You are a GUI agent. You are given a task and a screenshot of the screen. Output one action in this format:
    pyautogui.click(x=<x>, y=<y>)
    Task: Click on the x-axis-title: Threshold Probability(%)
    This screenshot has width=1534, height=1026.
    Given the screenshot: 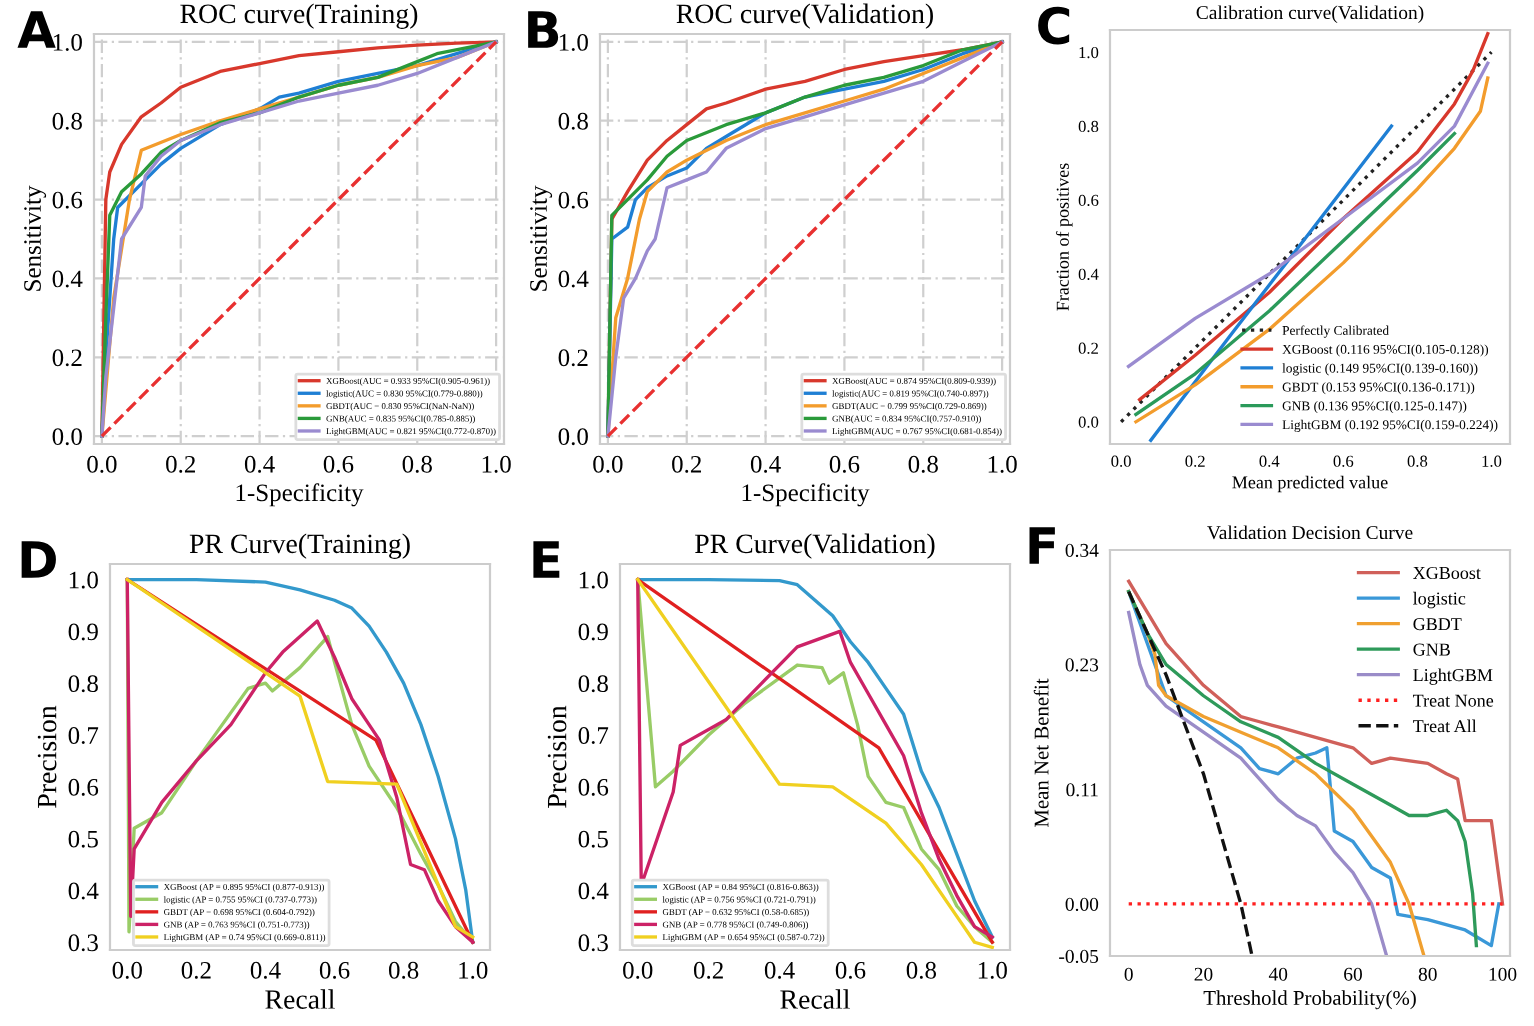 What is the action you would take?
    pyautogui.click(x=1309, y=1000)
    